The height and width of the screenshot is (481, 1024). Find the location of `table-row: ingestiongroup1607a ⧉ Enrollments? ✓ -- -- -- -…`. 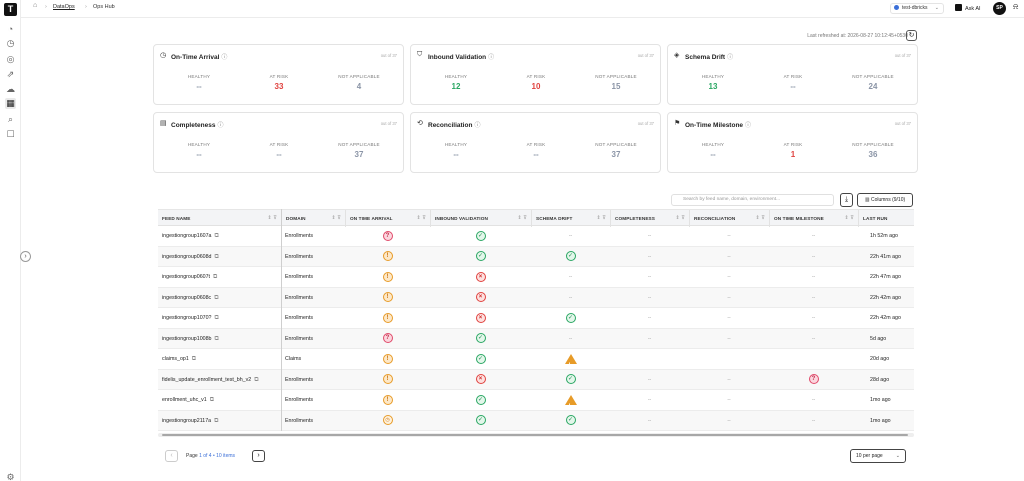

table-row: ingestiongroup1607a ⧉ Enrollments? ✓ -- -- -- -… is located at coordinates (536, 236).